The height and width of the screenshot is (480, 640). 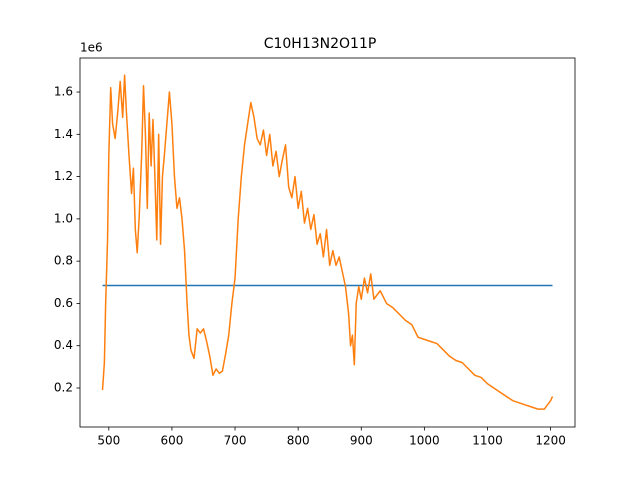 What do you see at coordinates (63, 345) in the screenshot?
I see `y-tick-label: 0.4` at bounding box center [63, 345].